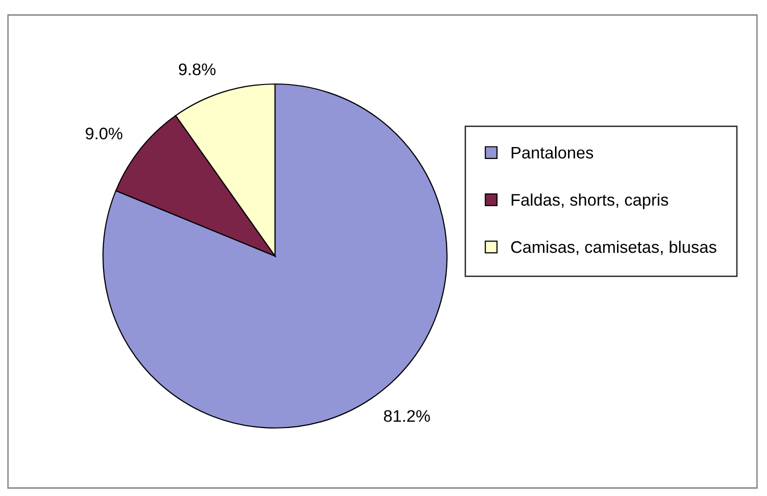 The height and width of the screenshot is (496, 767). Describe the element at coordinates (553, 152) in the screenshot. I see `legend-label: Pantalones` at that location.